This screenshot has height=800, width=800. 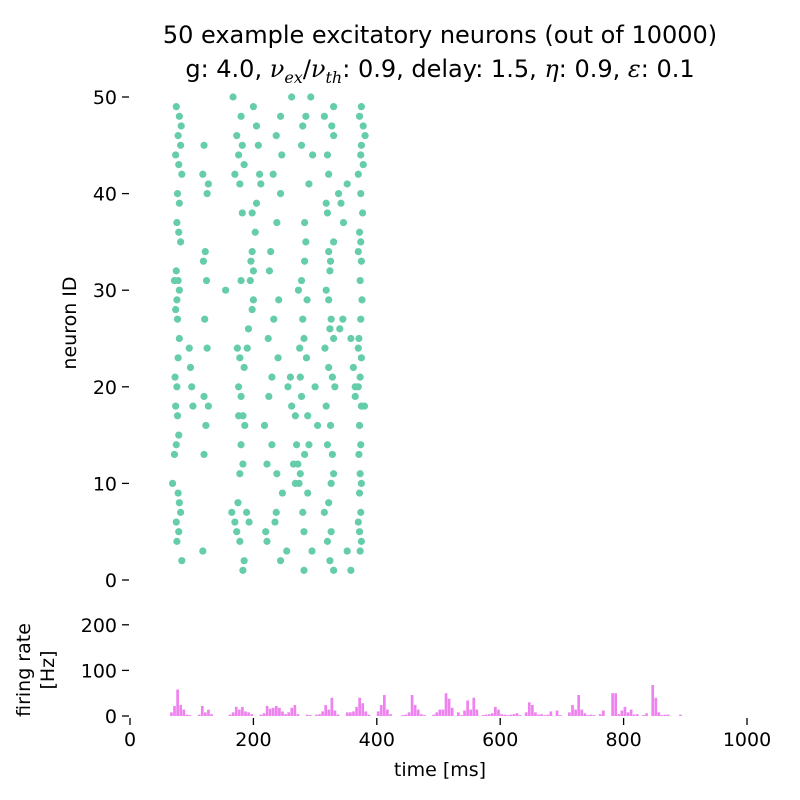 What do you see at coordinates (111, 717) in the screenshot?
I see `rate-y-tick-label: 0` at bounding box center [111, 717].